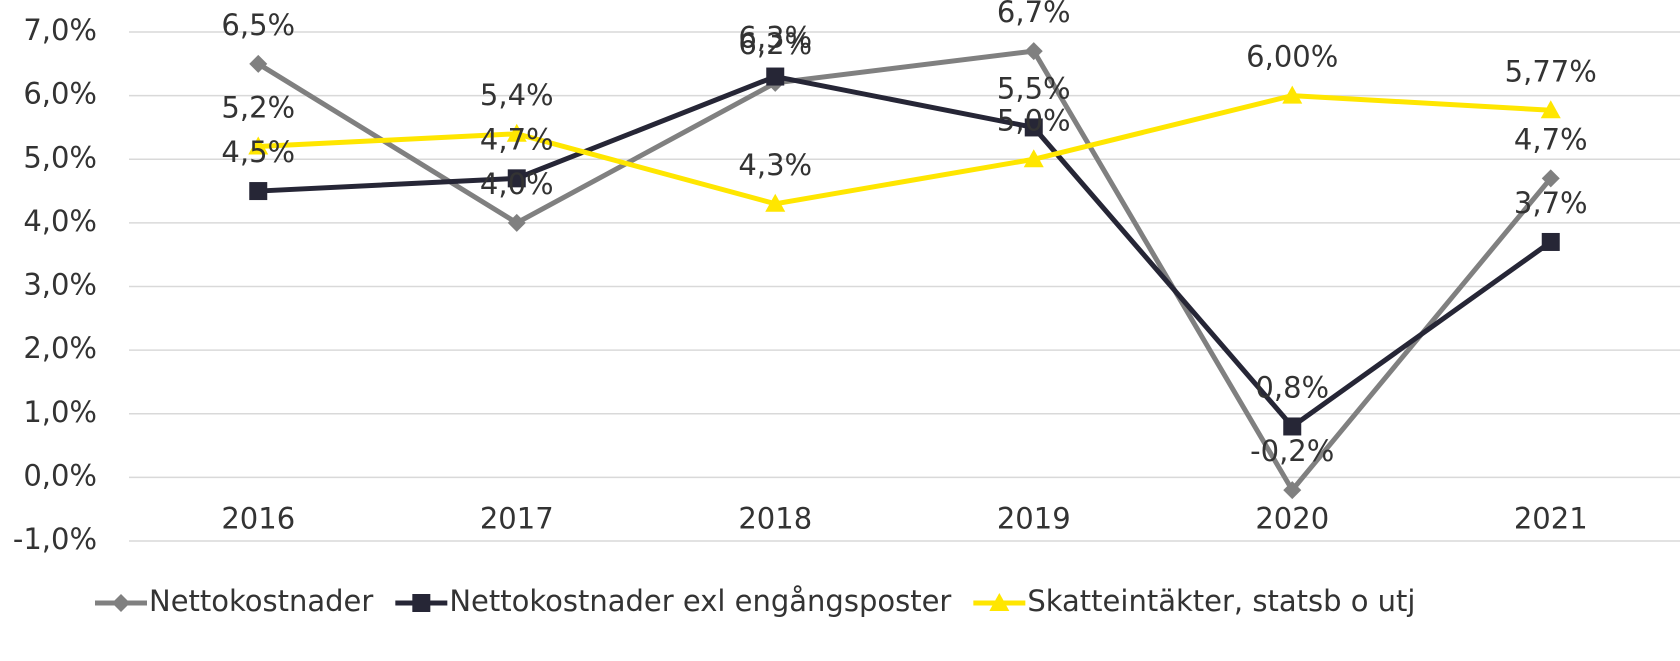 The width and height of the screenshot is (1680, 661). What do you see at coordinates (1292, 518) in the screenshot?
I see `x-tick-label: 2020` at bounding box center [1292, 518].